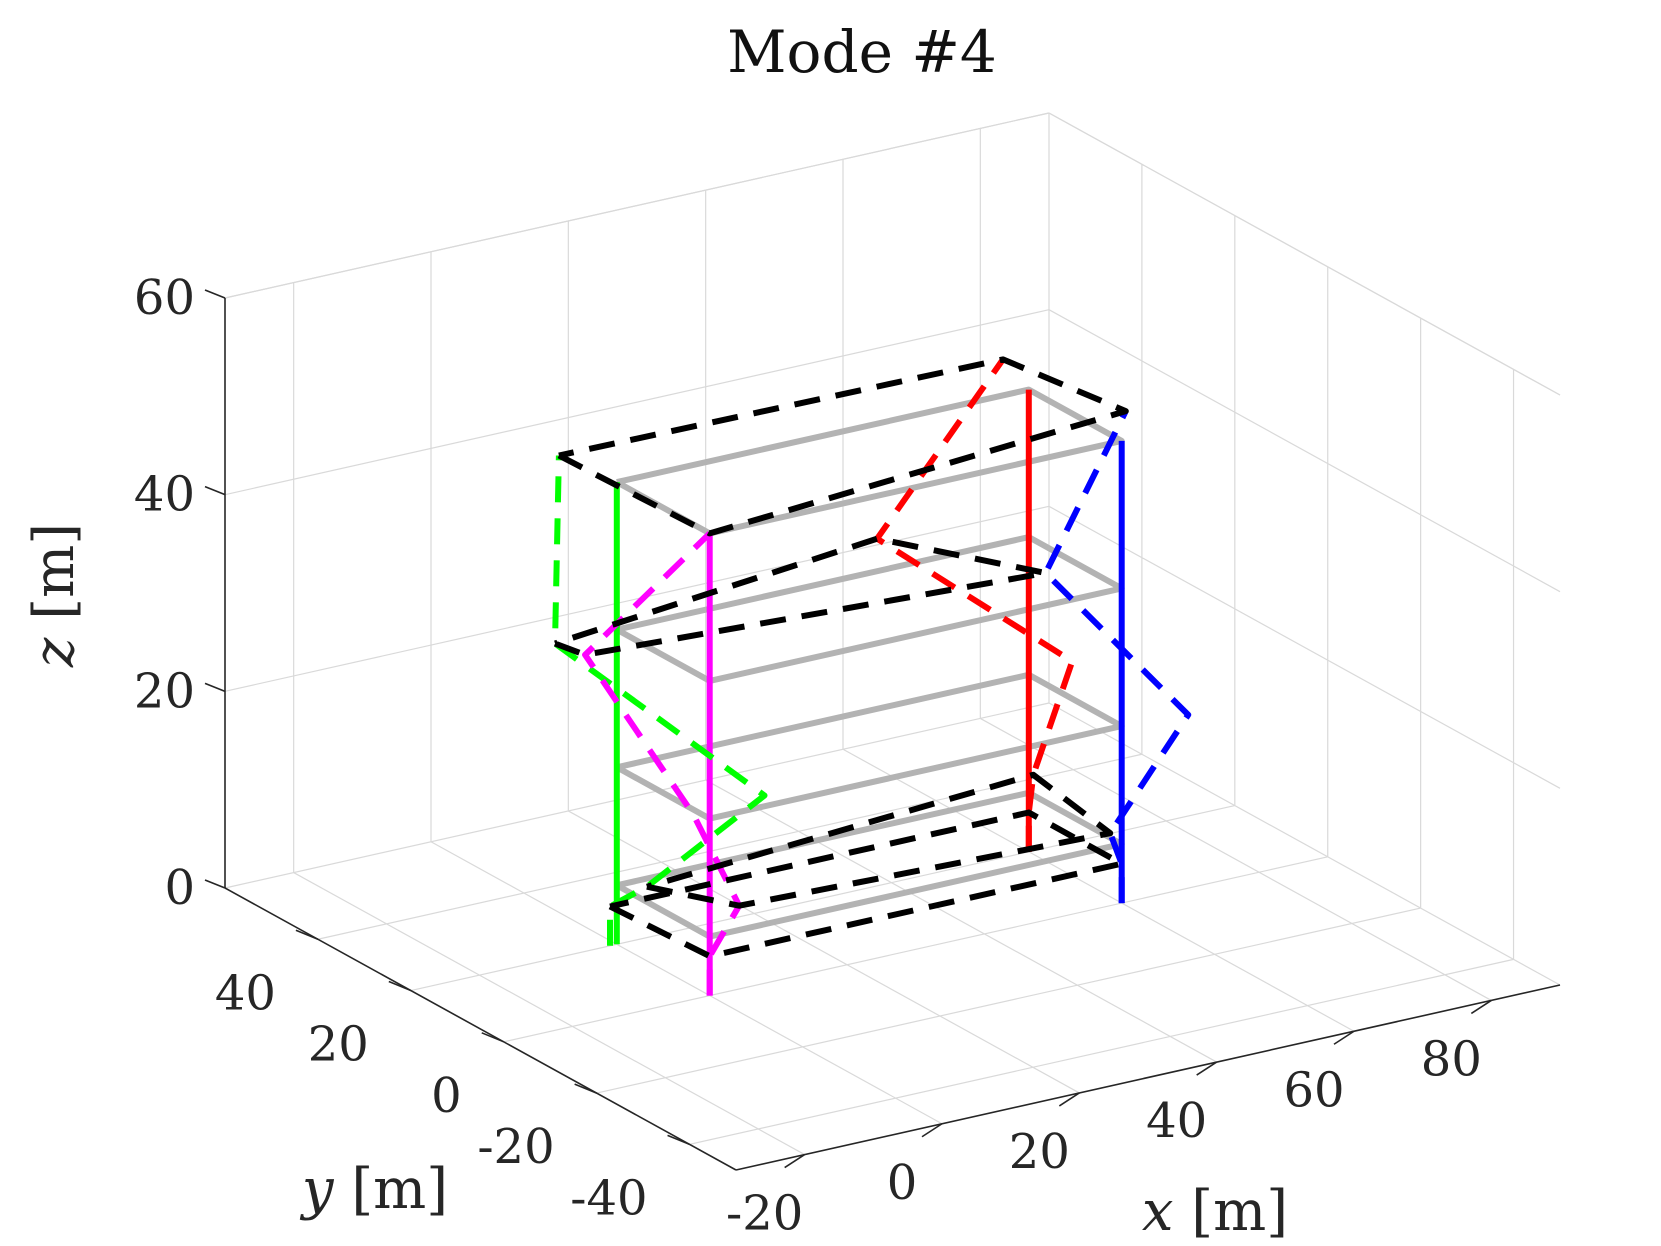 This screenshot has height=1246, width=1661. I want to click on x-tick-label: 0, so click(902, 1183).